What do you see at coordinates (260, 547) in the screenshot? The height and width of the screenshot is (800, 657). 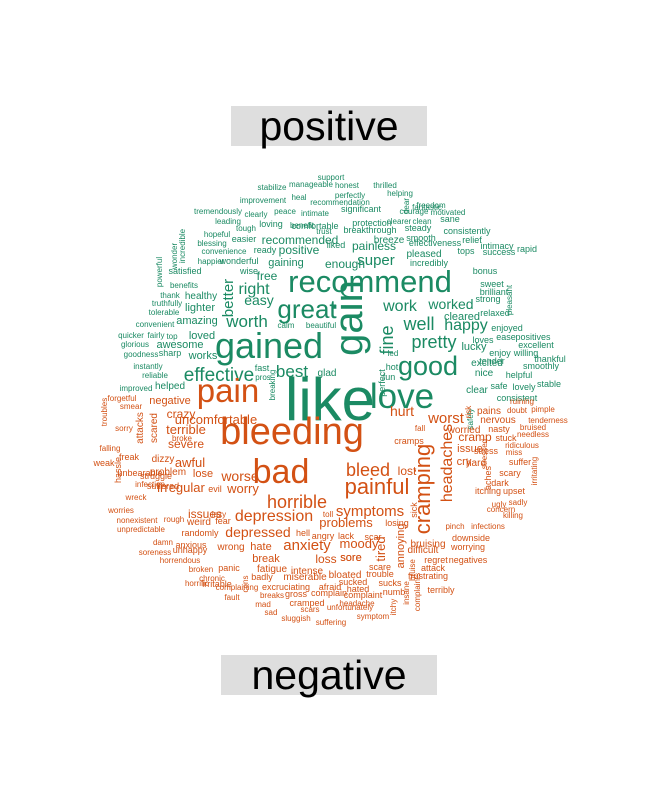 I see `negative-word-hate: hate` at bounding box center [260, 547].